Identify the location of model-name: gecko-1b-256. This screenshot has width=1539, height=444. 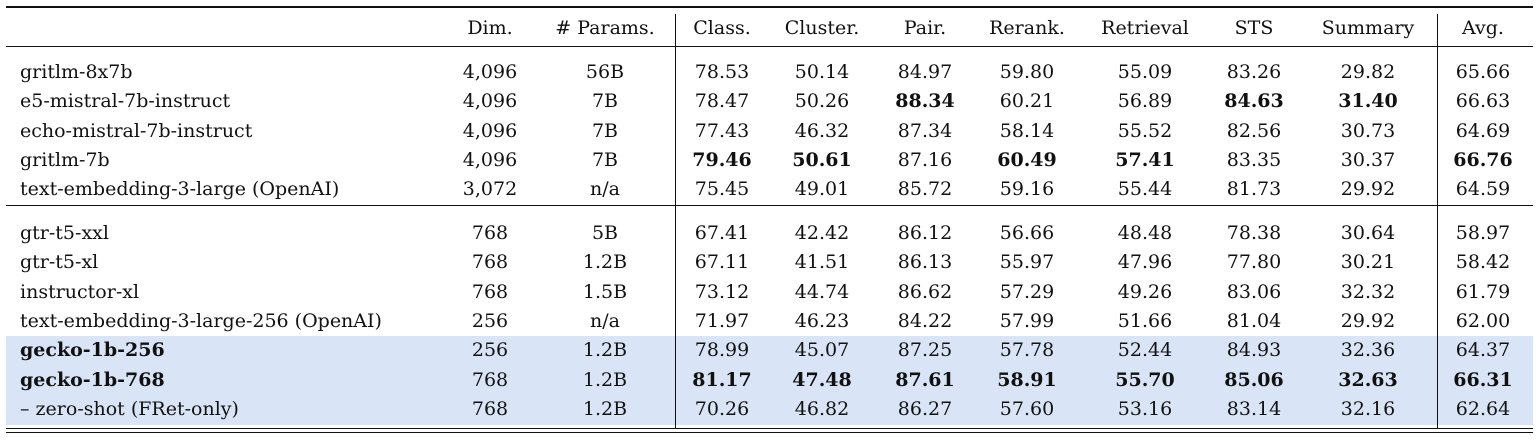
(92, 350).